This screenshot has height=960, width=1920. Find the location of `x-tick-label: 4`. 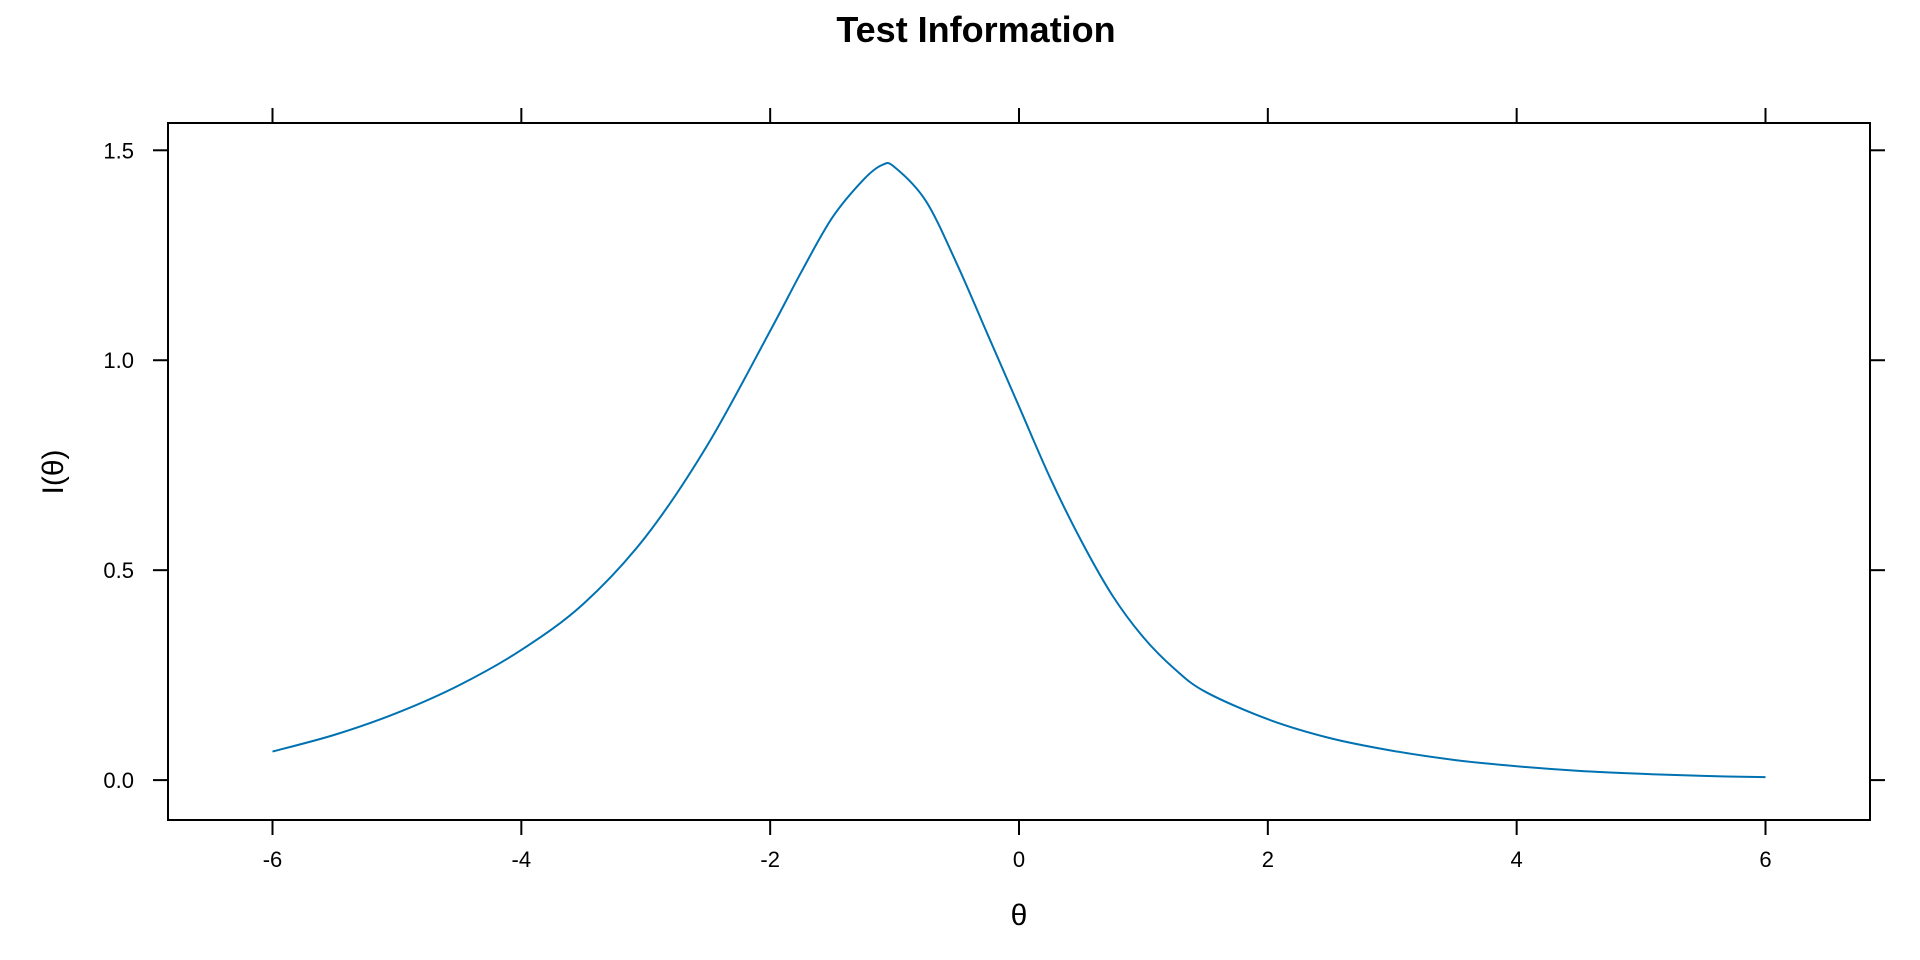

x-tick-label: 4 is located at coordinates (1517, 859).